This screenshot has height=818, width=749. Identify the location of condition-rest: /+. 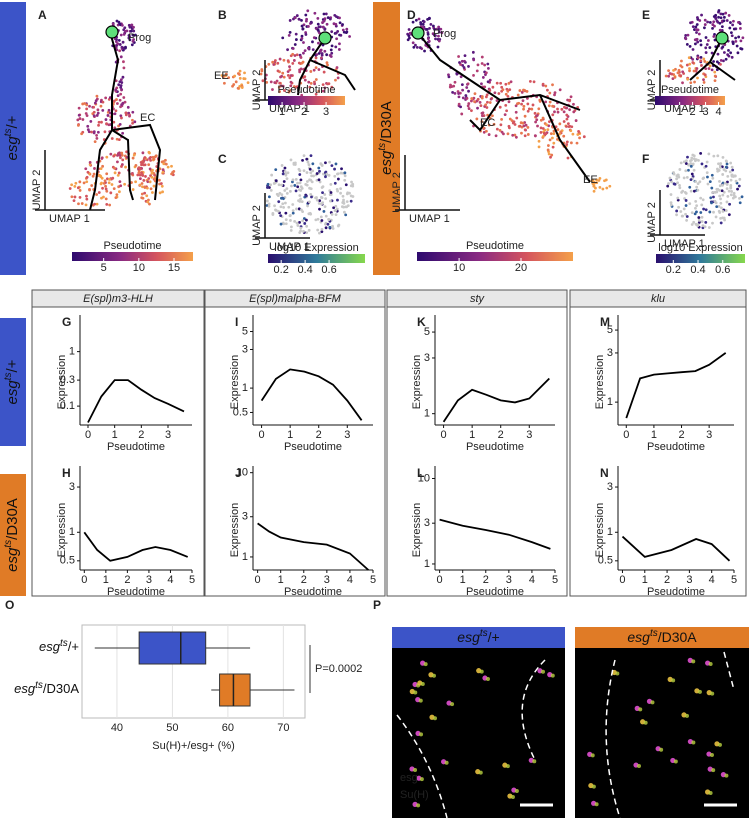
(73, 646).